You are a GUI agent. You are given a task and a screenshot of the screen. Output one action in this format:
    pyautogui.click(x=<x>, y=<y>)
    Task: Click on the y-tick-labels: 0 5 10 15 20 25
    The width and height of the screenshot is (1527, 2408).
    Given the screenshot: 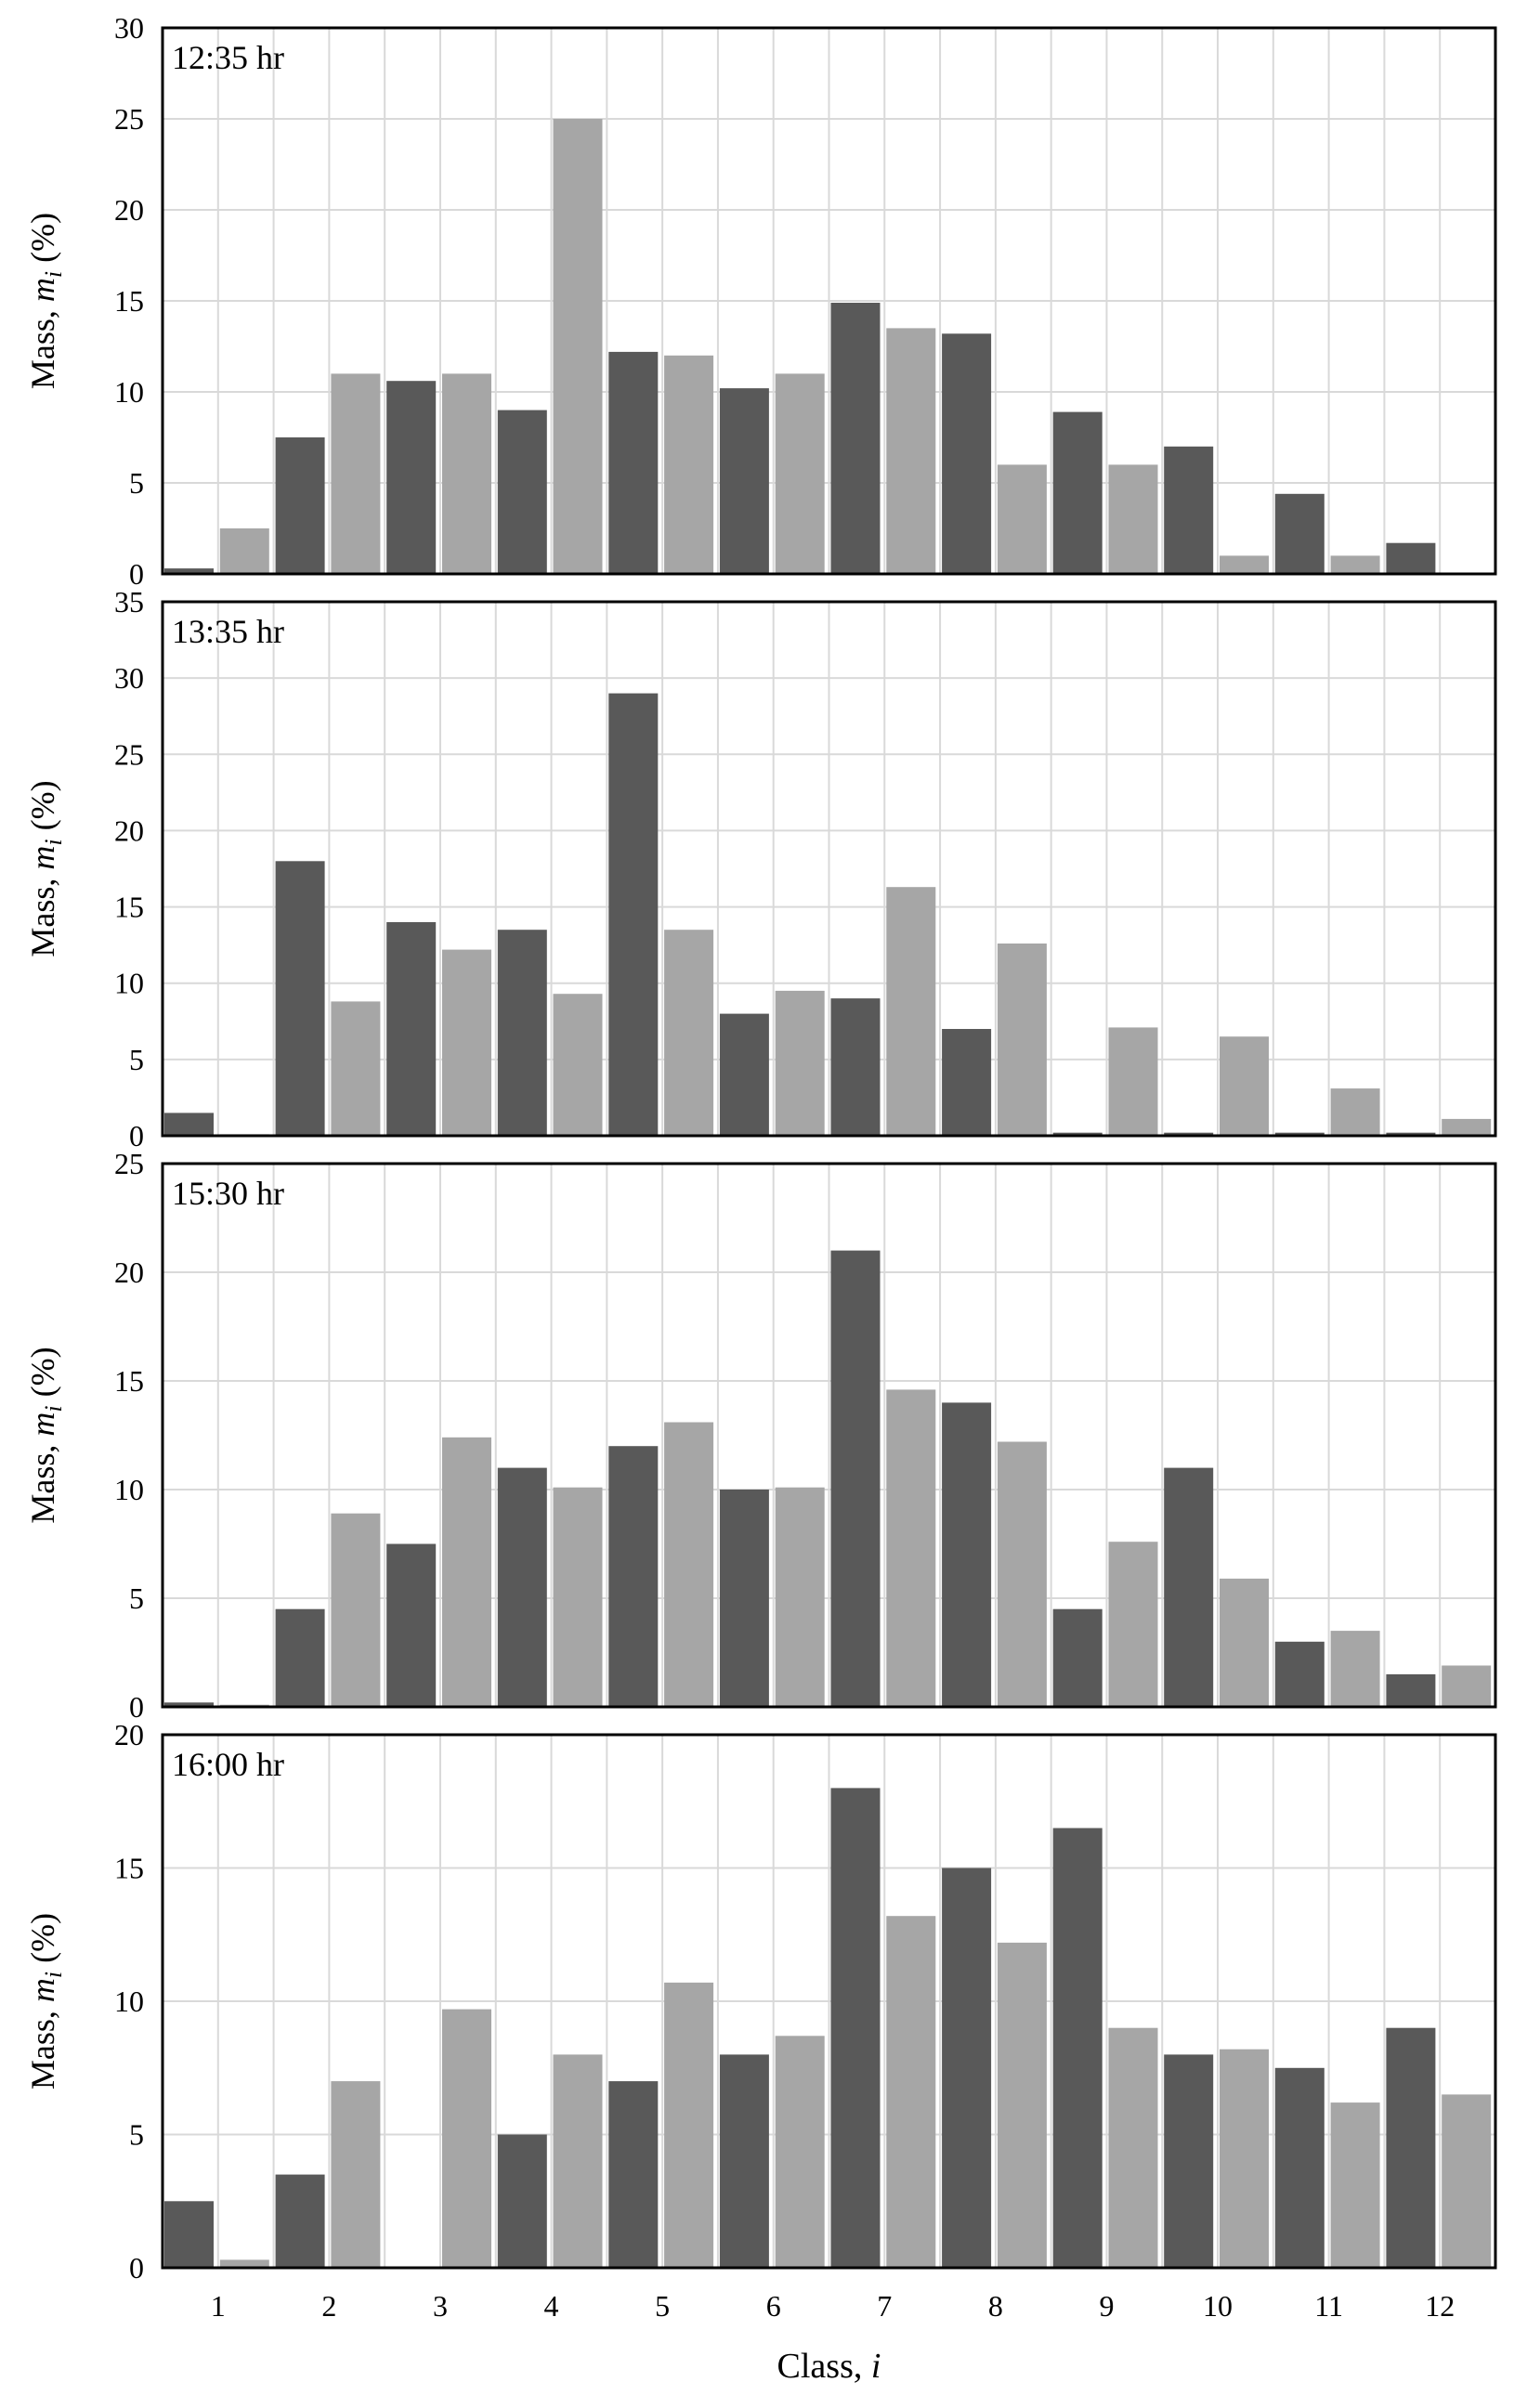 What is the action you would take?
    pyautogui.click(x=129, y=1435)
    